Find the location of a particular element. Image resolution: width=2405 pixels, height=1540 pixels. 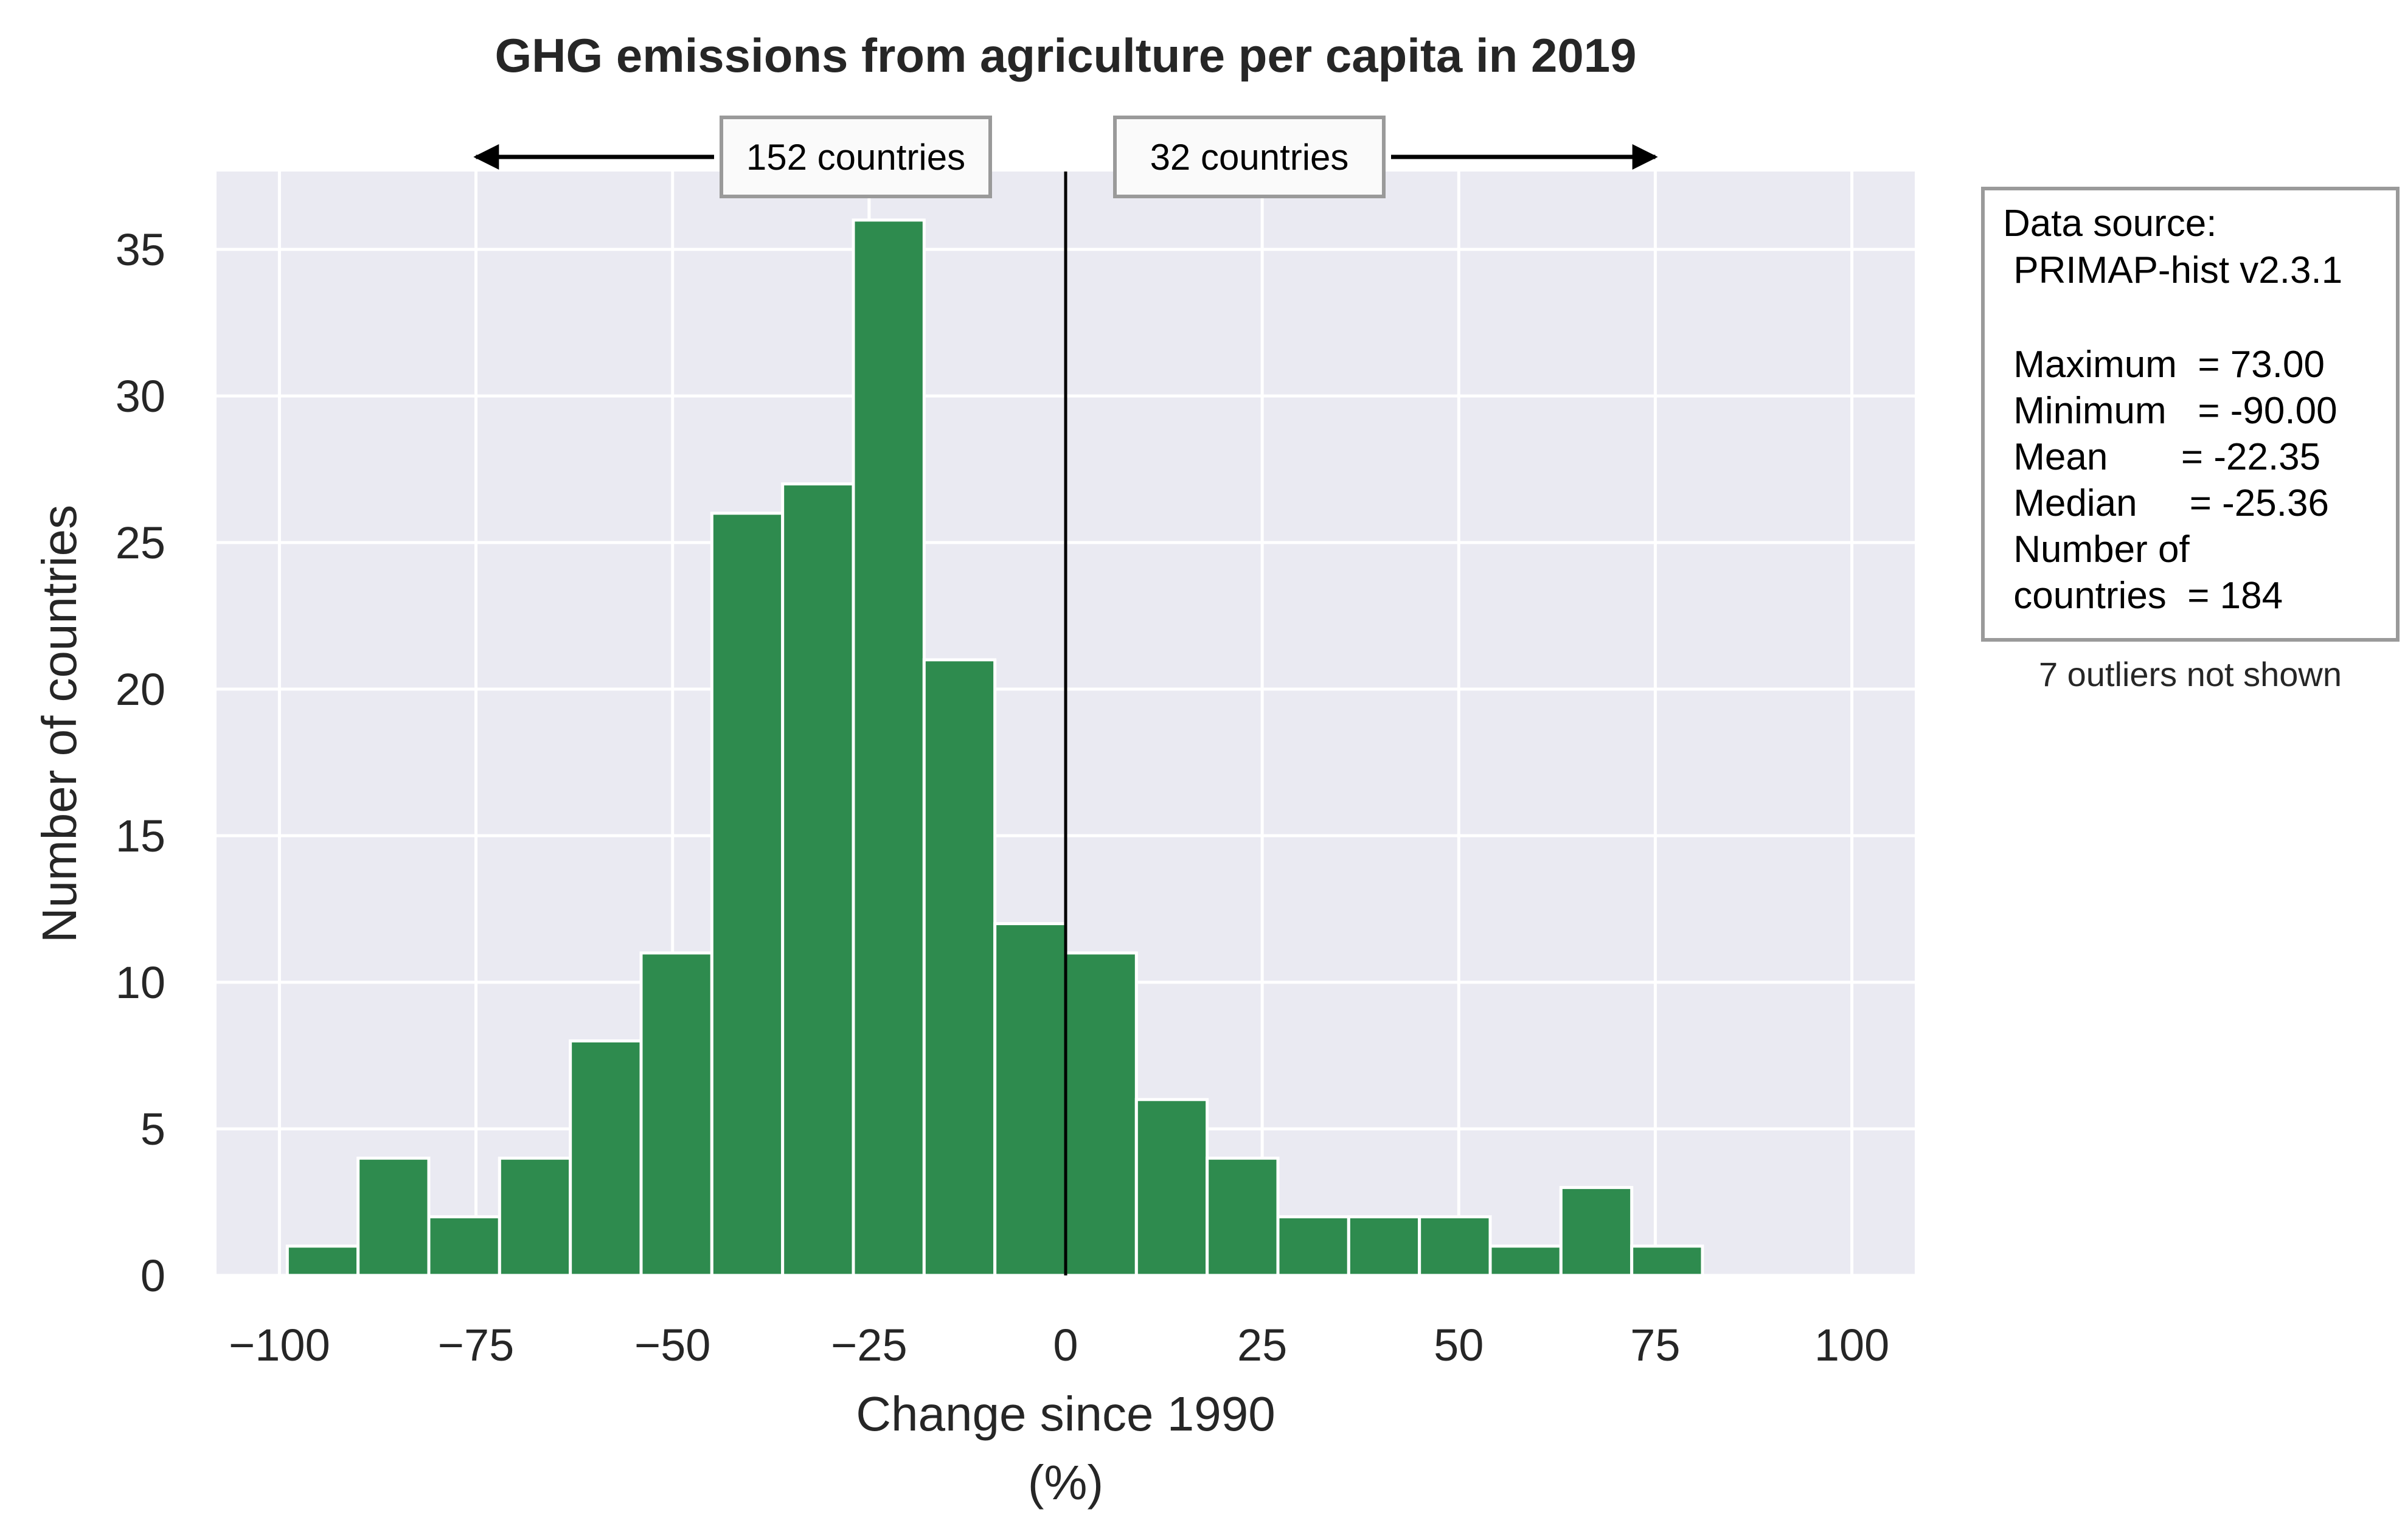

left-count-annotation: 152 countries is located at coordinates (732, 157).